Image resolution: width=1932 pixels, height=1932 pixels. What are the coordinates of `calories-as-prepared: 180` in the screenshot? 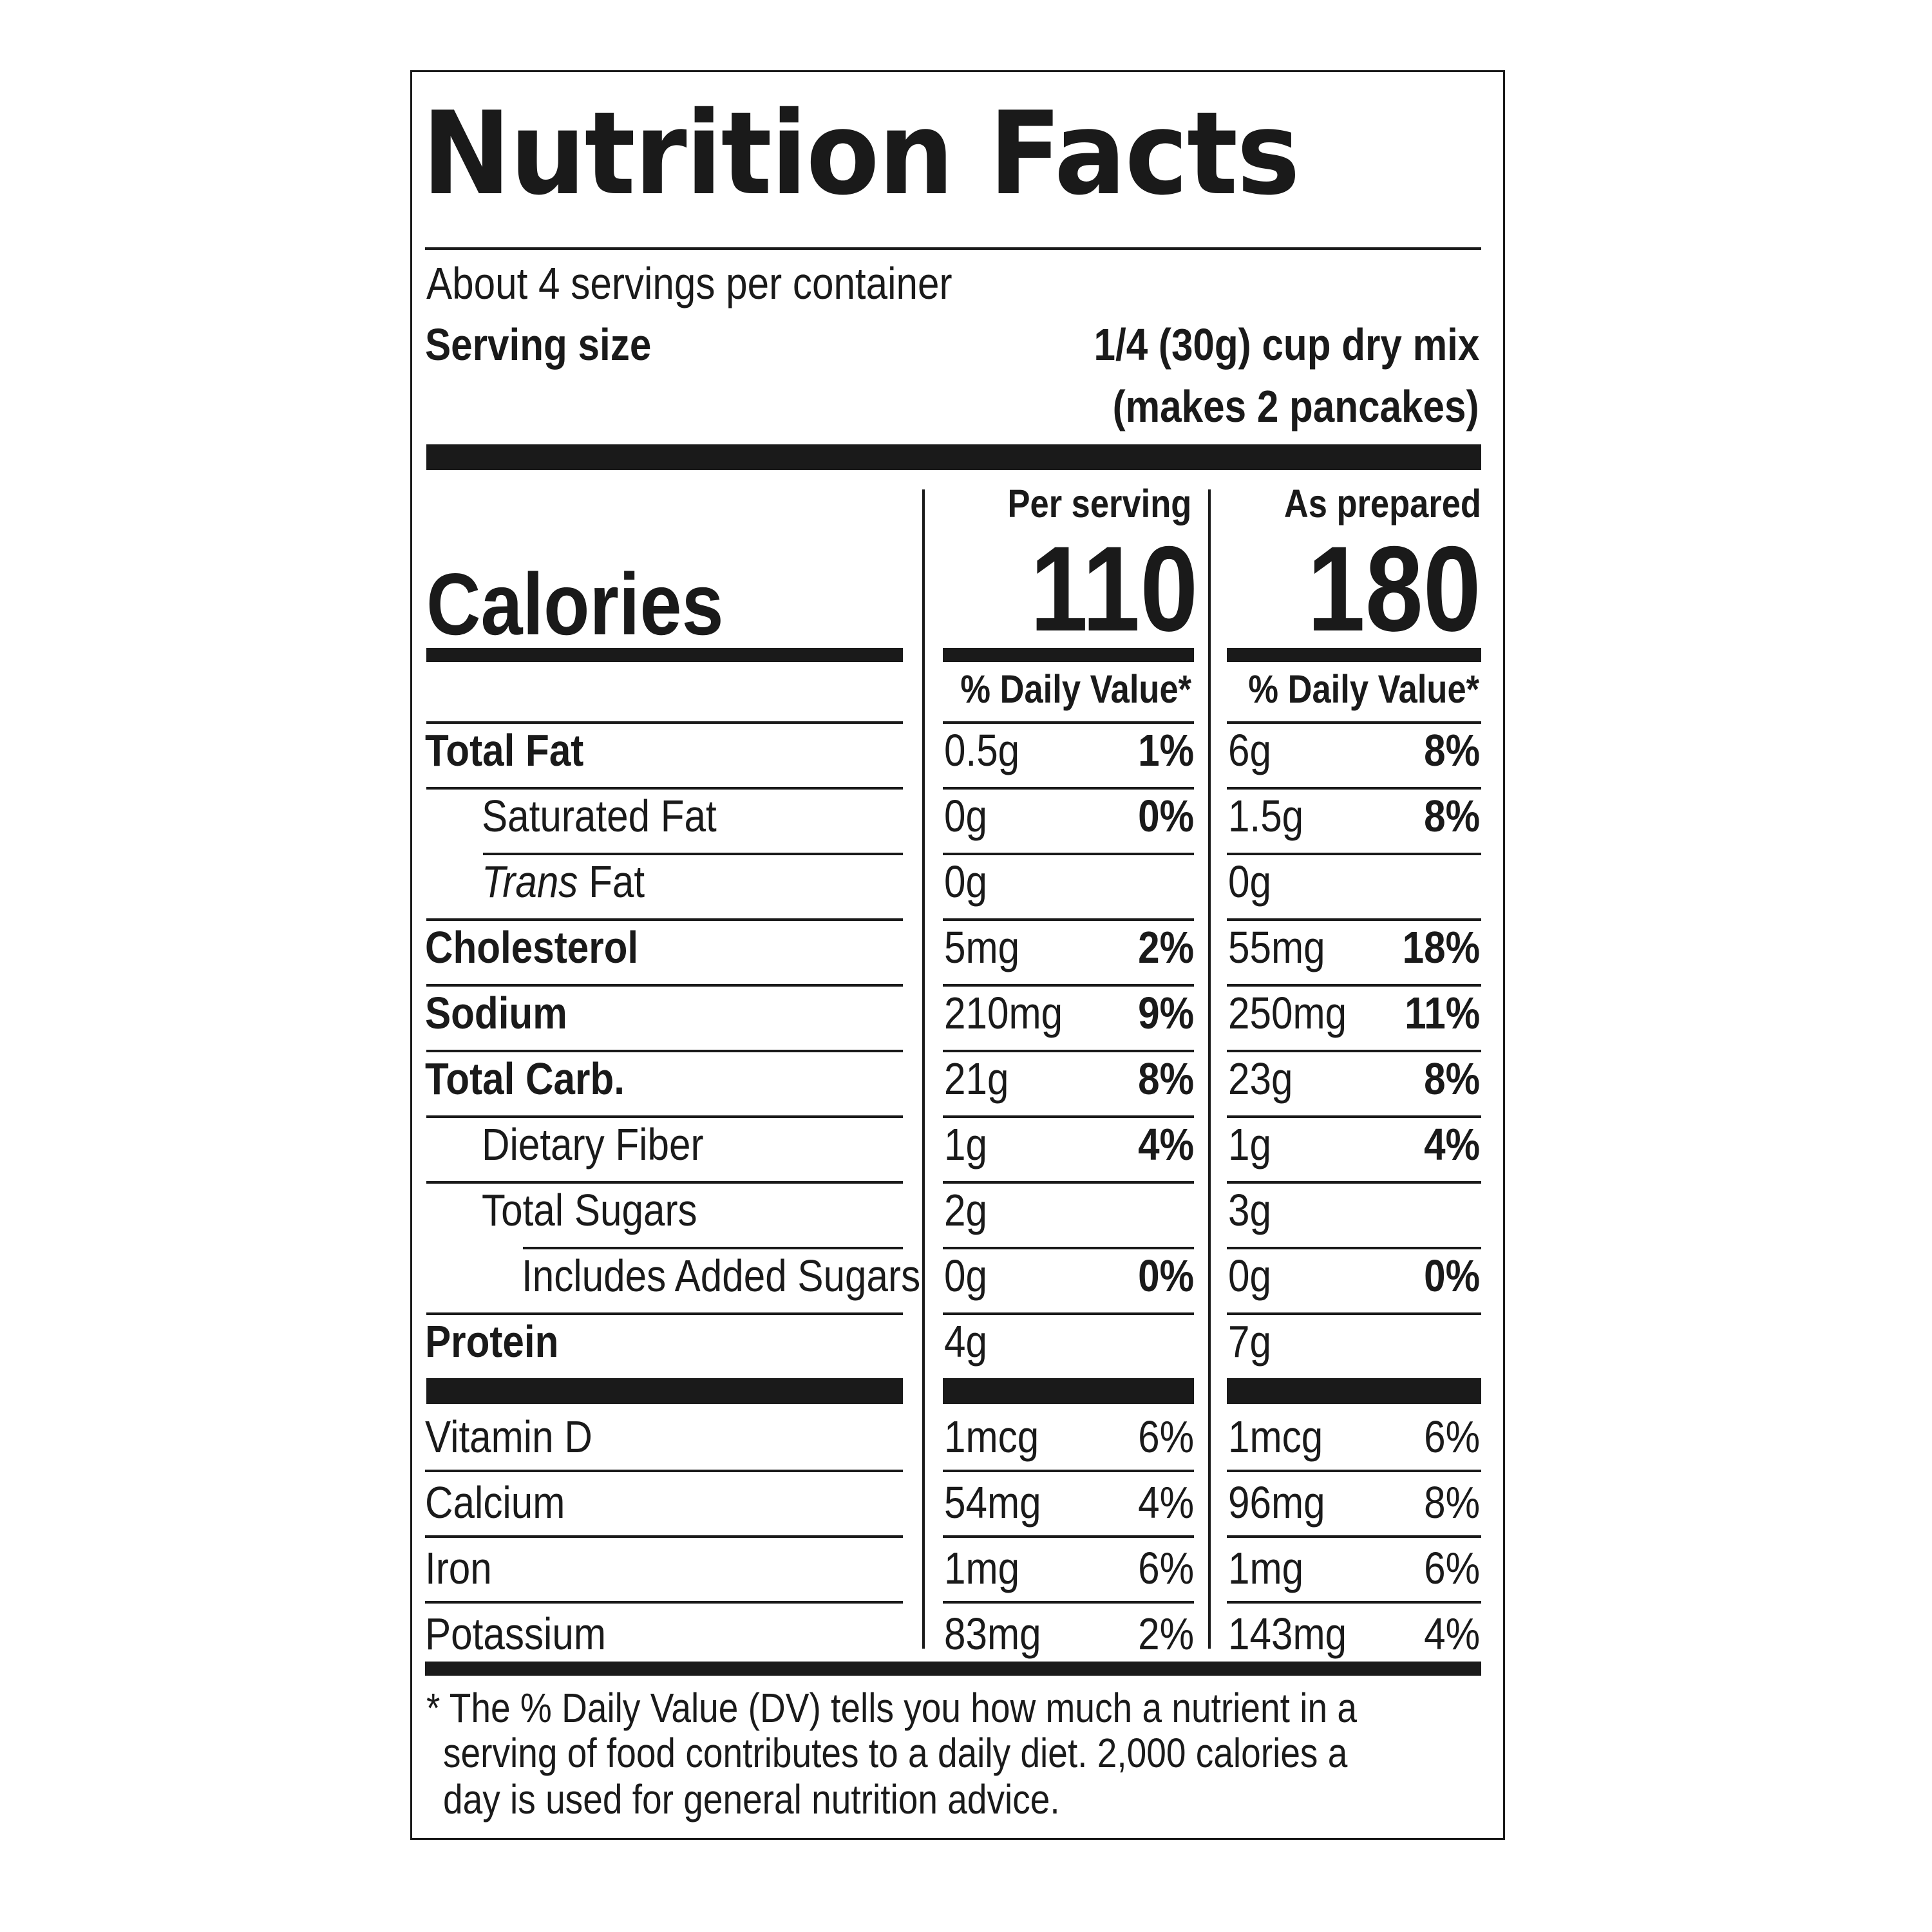 It's located at (1394, 588).